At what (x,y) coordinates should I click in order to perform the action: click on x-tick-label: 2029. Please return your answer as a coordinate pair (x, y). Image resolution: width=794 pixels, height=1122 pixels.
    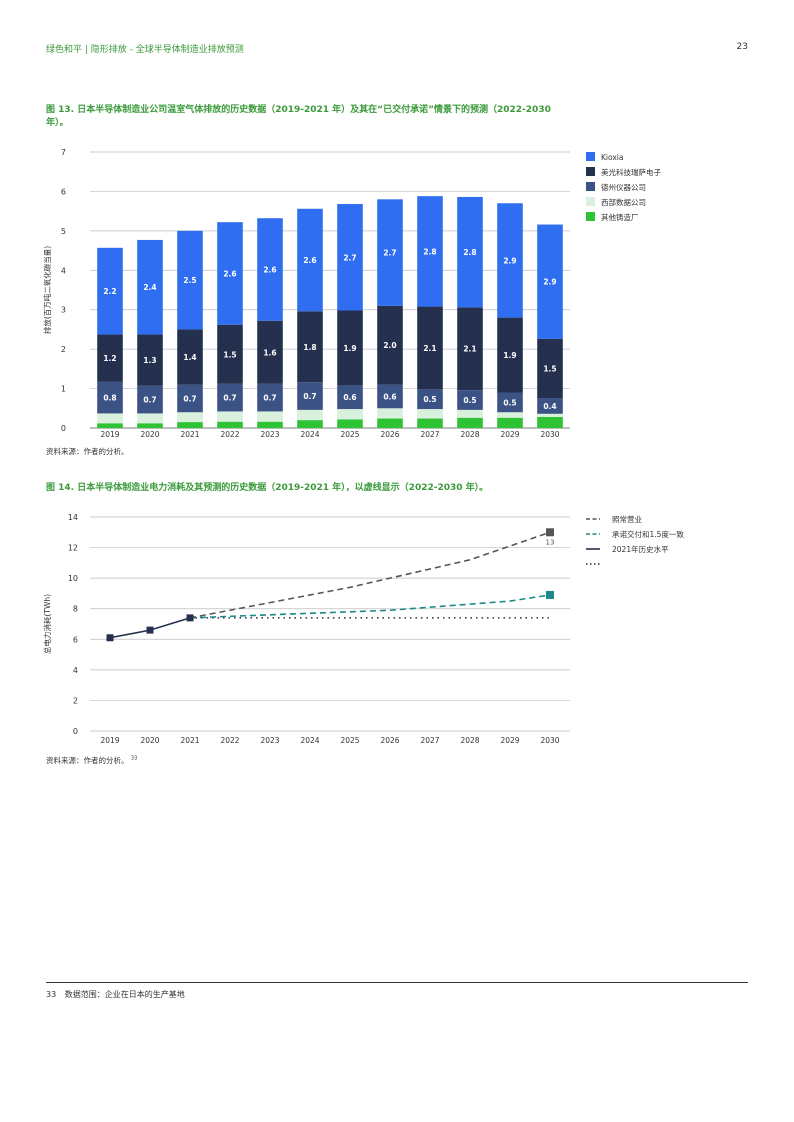
    Looking at the image, I should click on (509, 740).